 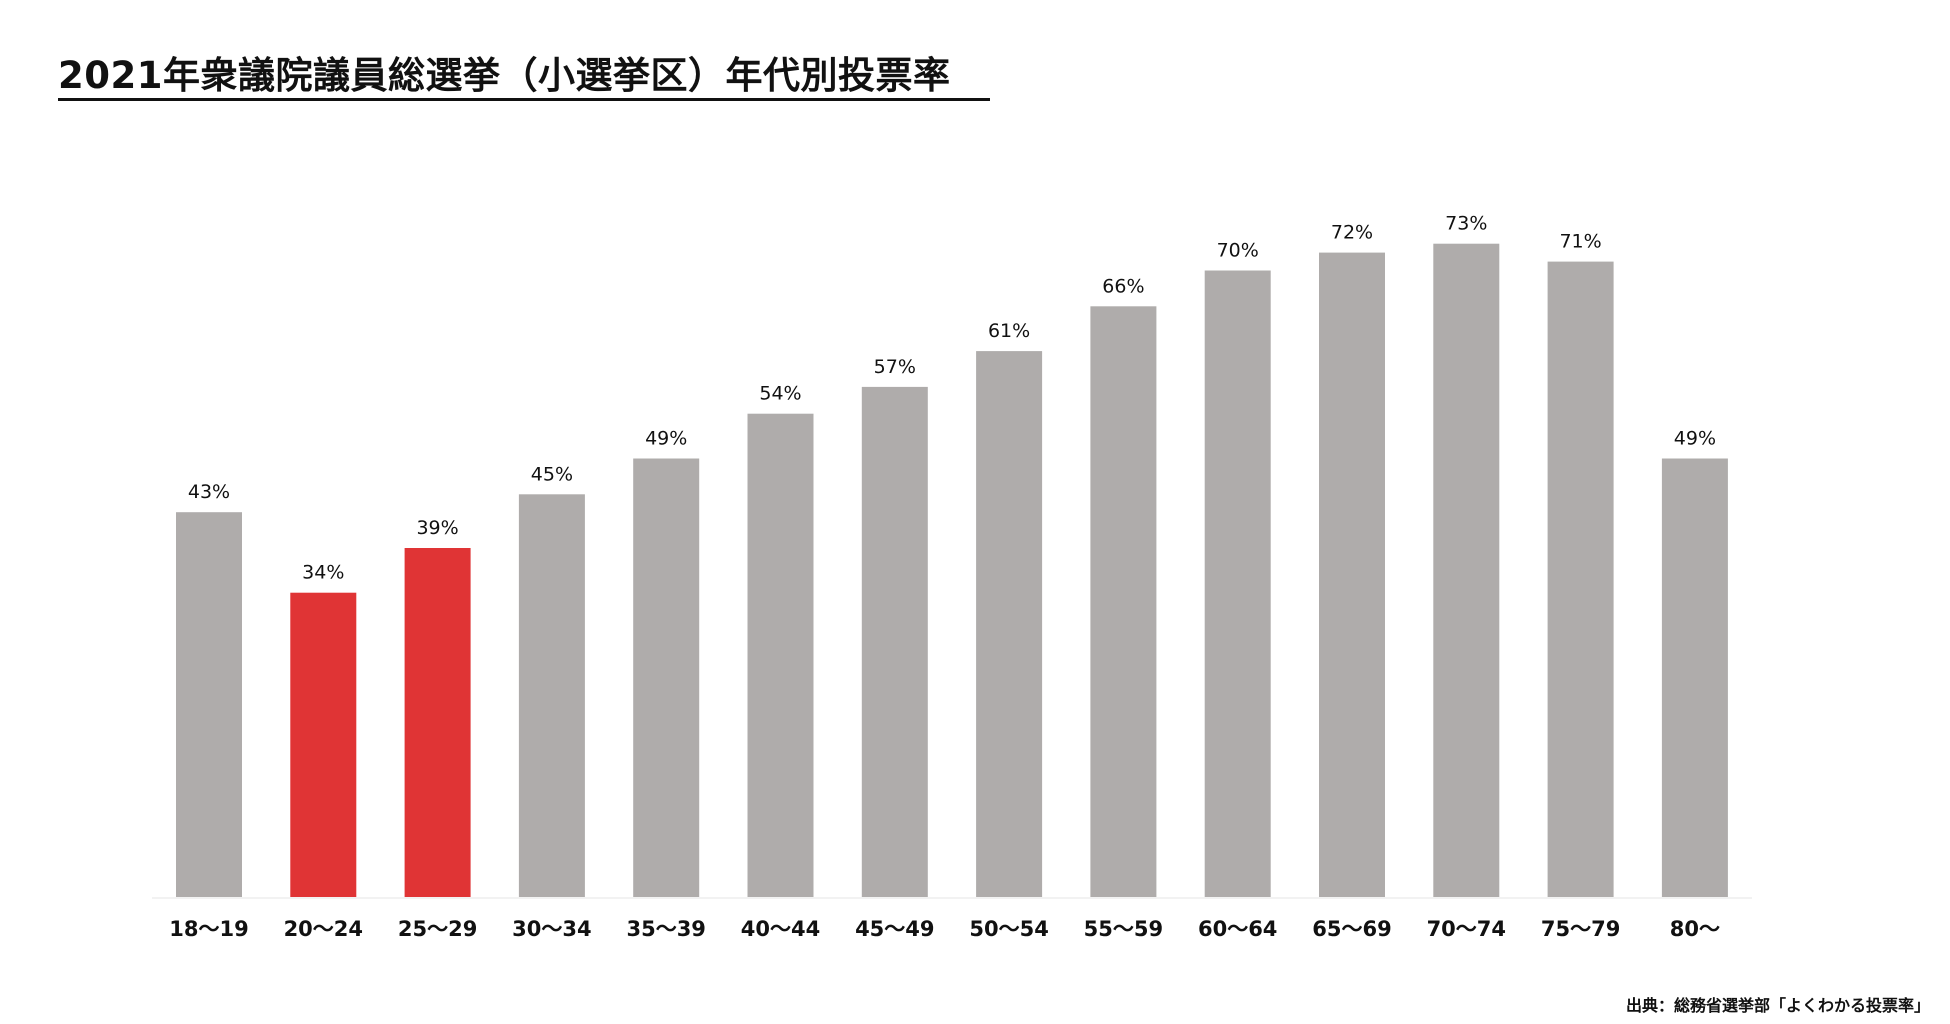 I want to click on category-label-6: 45〜49, so click(x=894, y=929).